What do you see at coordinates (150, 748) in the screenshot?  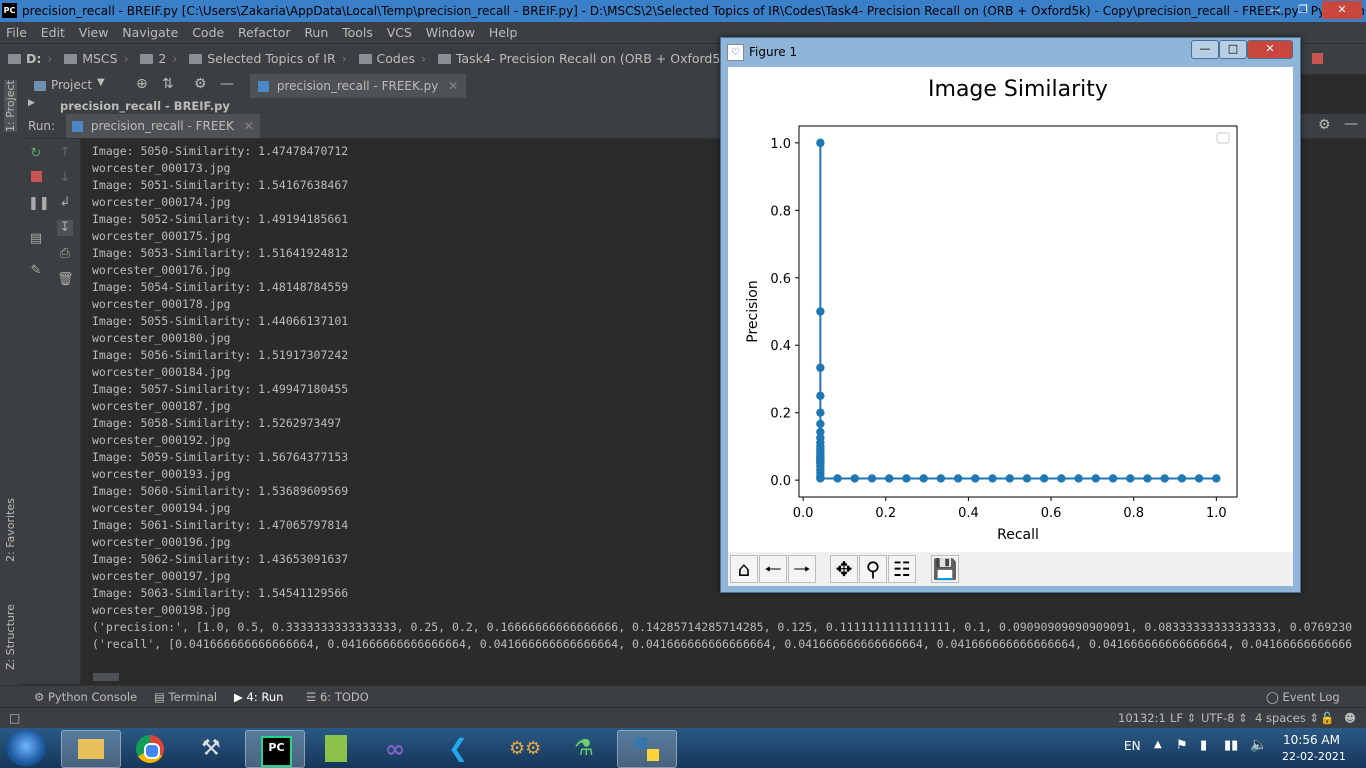 I see `chrome-icon` at bounding box center [150, 748].